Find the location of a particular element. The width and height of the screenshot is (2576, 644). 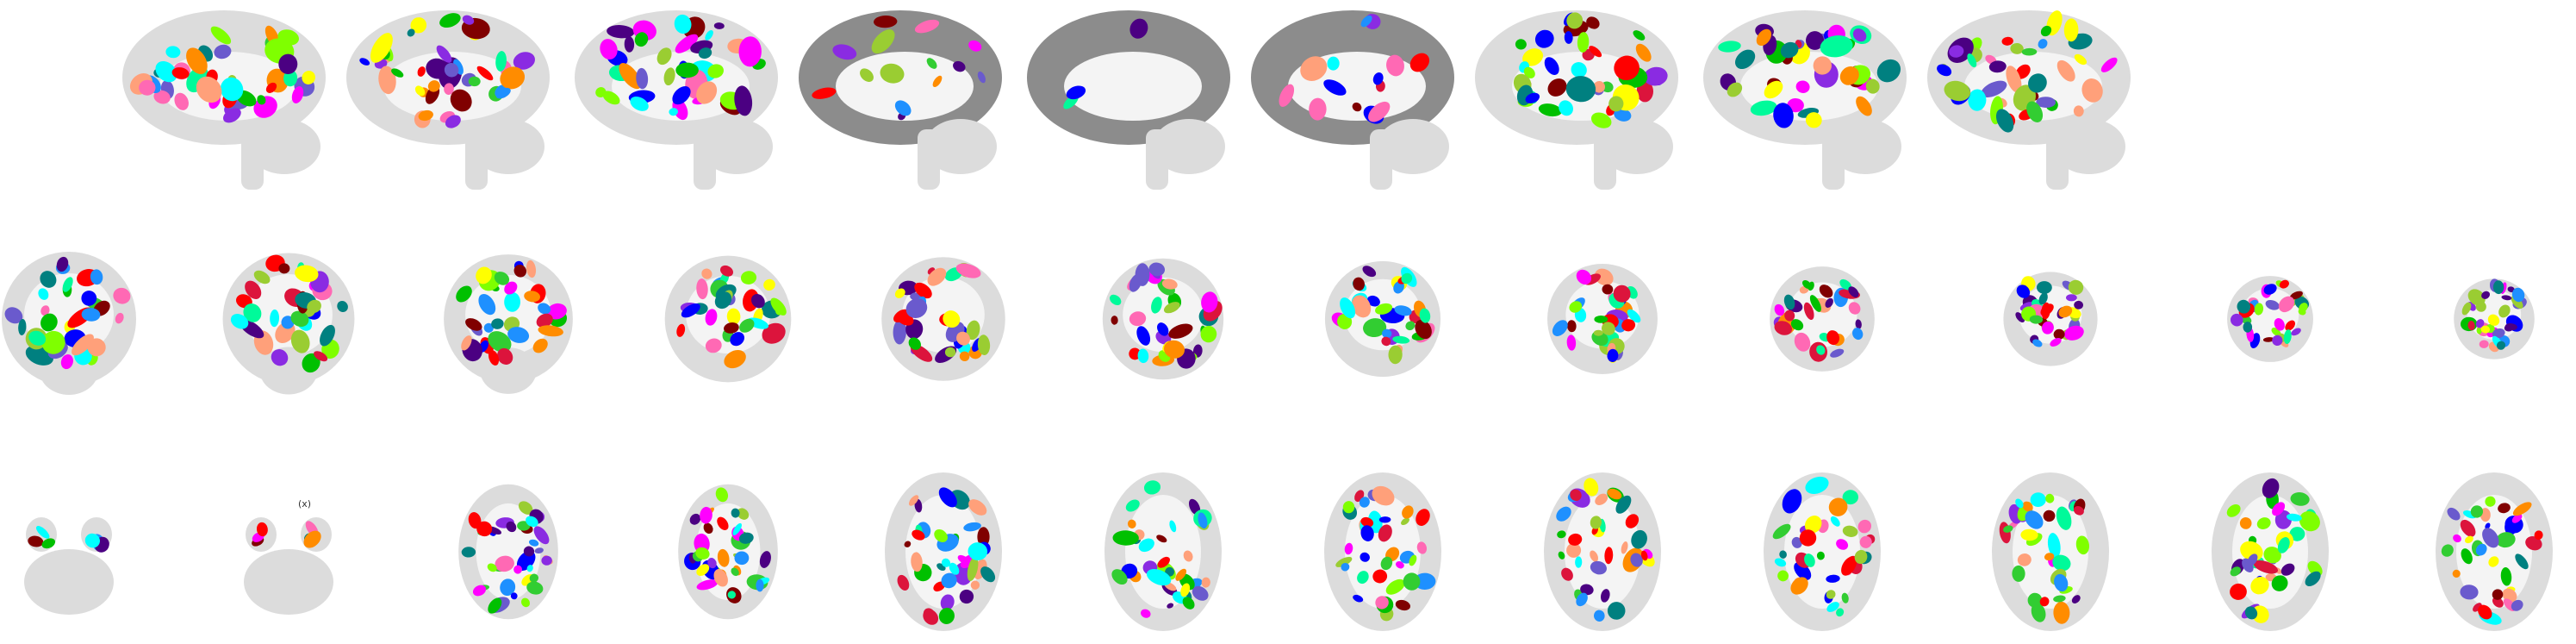

sagittal-slice is located at coordinates (1805, 100).